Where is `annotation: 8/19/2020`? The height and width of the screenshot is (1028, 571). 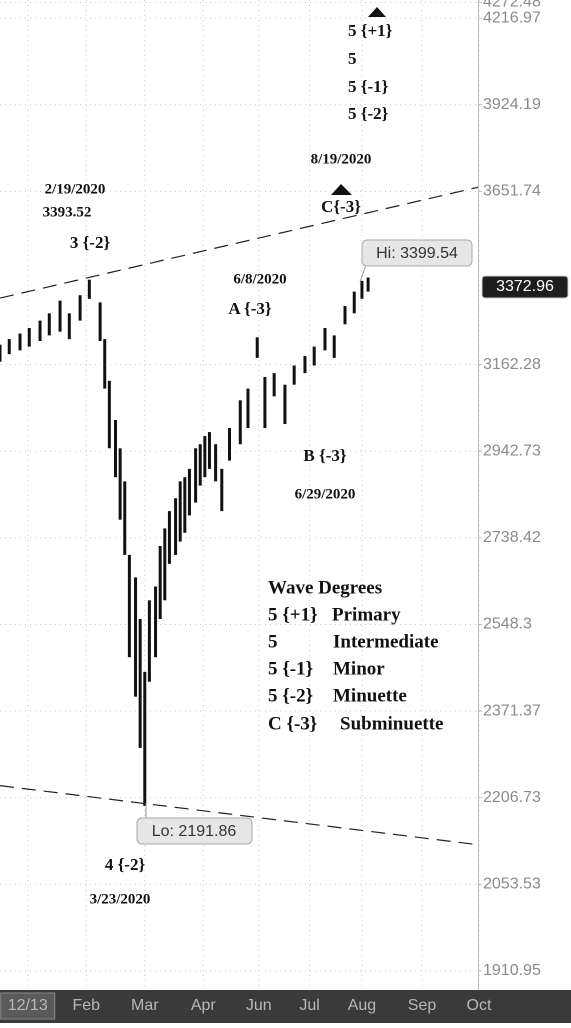
annotation: 8/19/2020 is located at coordinates (341, 159).